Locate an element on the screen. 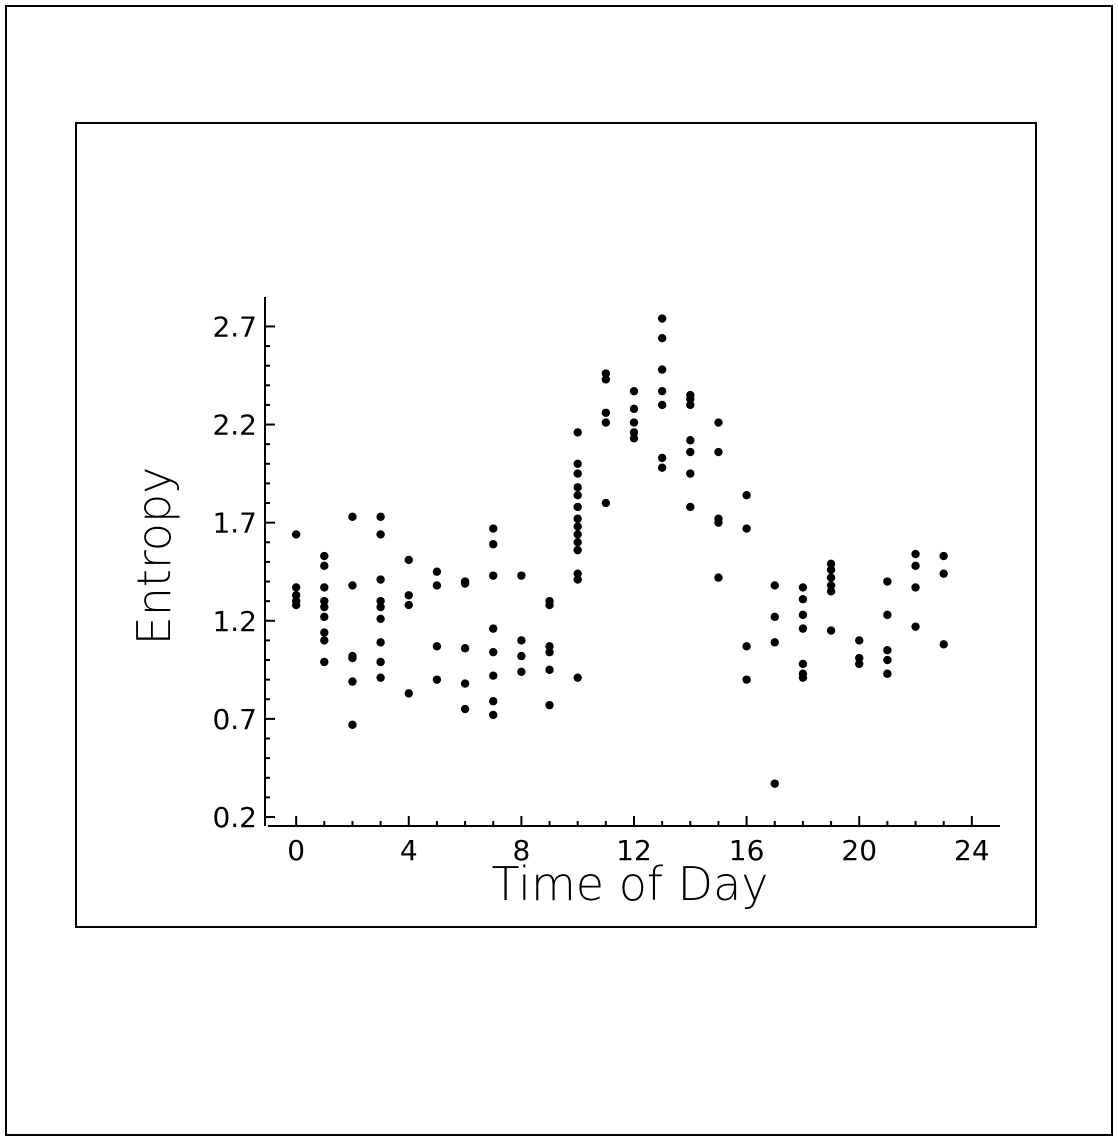 This screenshot has width=1118, height=1141. y-ticks: 0.2 0.7 1.2 1.7 2.2 2.7 is located at coordinates (243, 572).